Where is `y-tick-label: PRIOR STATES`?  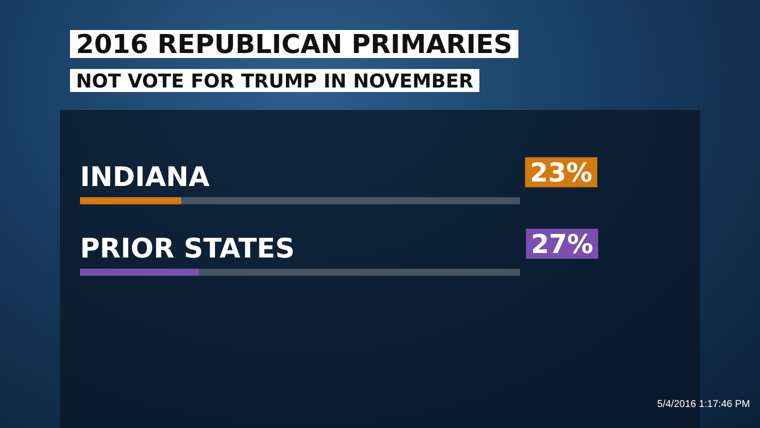
y-tick-label: PRIOR STATES is located at coordinates (187, 248).